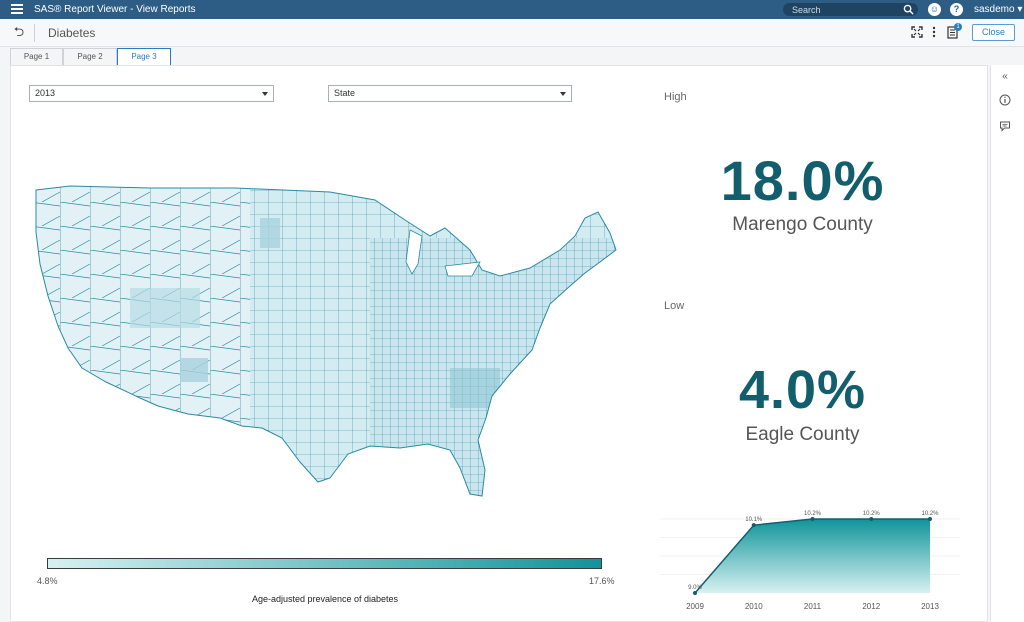  What do you see at coordinates (151, 93) in the screenshot?
I see `year-dropdown: 2013` at bounding box center [151, 93].